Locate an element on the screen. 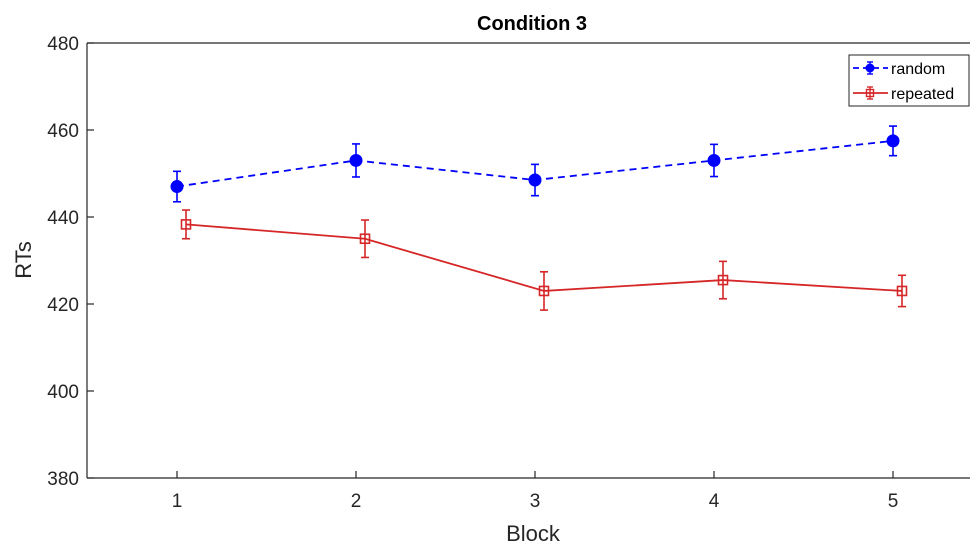  y-tick-label: 460 is located at coordinates (63, 131).